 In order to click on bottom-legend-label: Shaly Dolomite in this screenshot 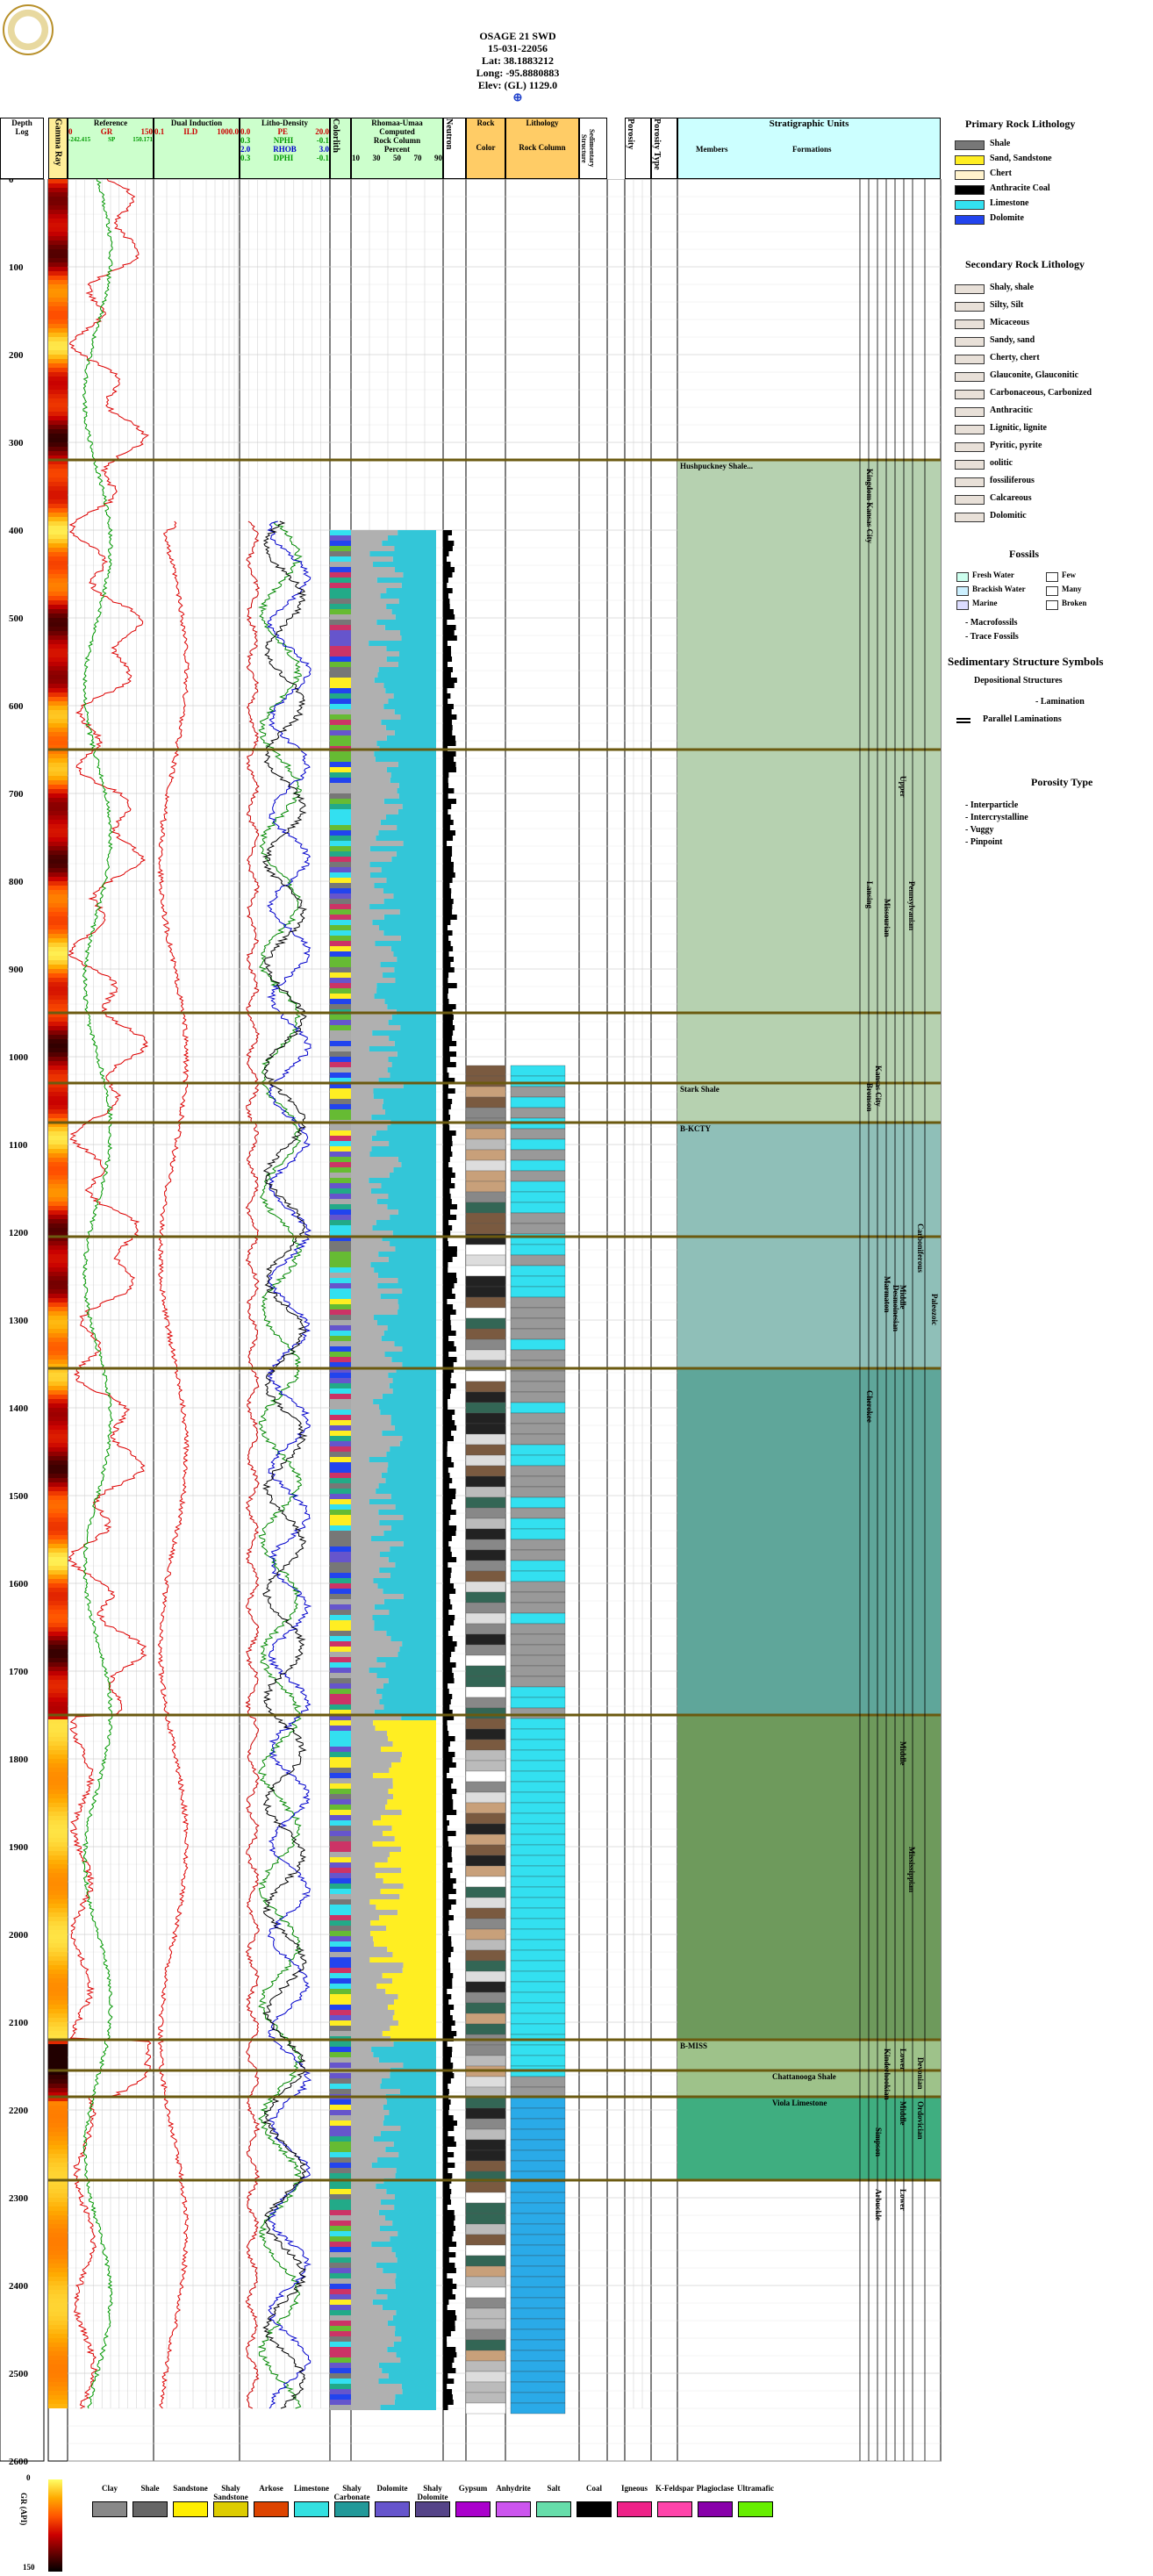, I will do `click(432, 2493)`.